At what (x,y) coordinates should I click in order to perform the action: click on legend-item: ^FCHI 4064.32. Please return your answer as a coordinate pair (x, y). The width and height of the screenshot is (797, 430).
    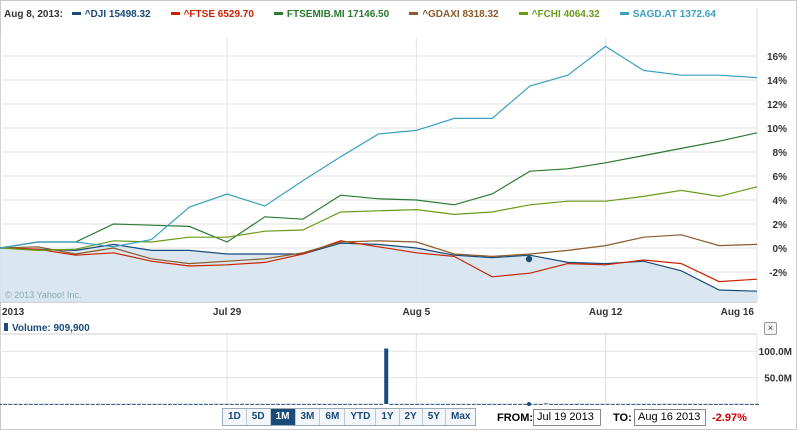
    Looking at the image, I should click on (559, 15).